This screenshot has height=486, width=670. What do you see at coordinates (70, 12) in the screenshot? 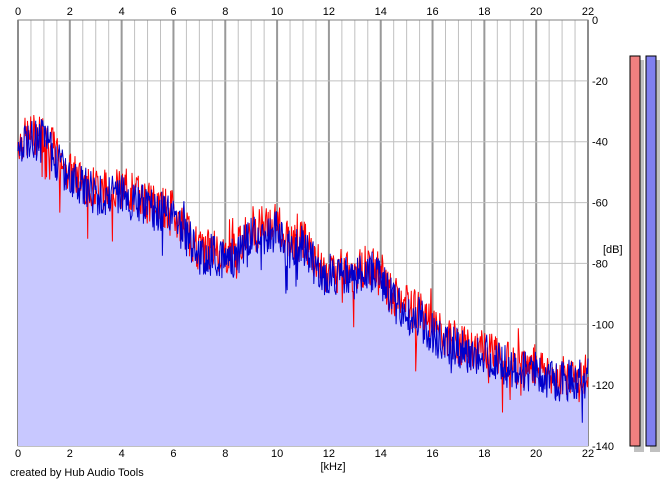
I see `x-tick-label-top: 2` at bounding box center [70, 12].